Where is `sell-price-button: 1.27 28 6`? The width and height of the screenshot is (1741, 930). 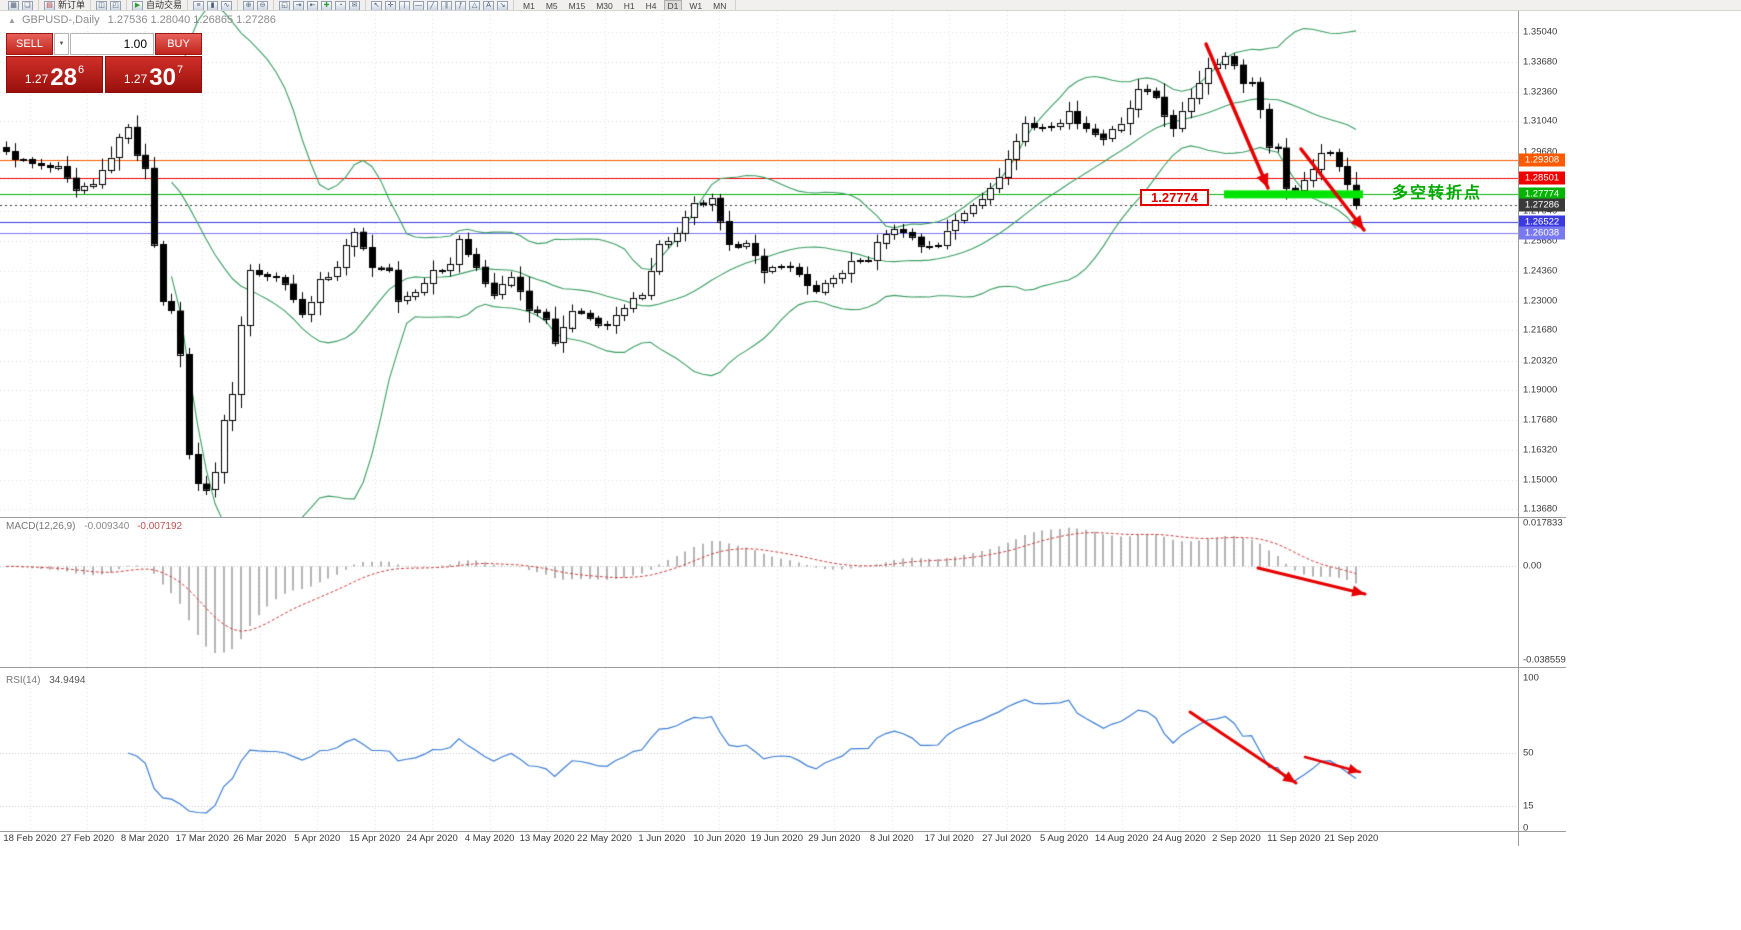 sell-price-button: 1.27 28 6 is located at coordinates (54, 74).